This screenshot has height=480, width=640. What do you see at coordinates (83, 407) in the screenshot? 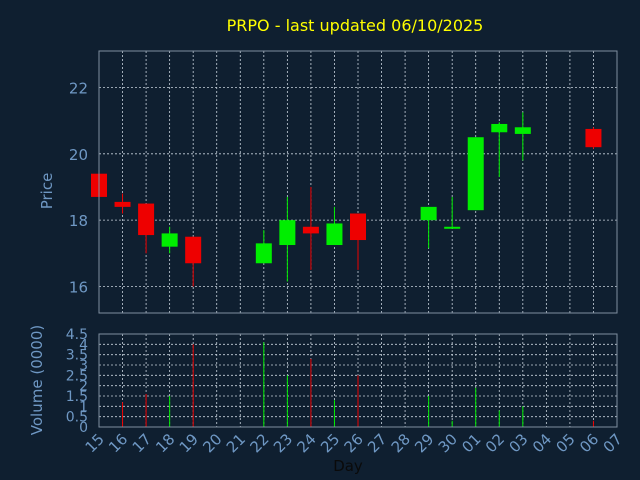
I see `volume-tick-label: 1` at bounding box center [83, 407].